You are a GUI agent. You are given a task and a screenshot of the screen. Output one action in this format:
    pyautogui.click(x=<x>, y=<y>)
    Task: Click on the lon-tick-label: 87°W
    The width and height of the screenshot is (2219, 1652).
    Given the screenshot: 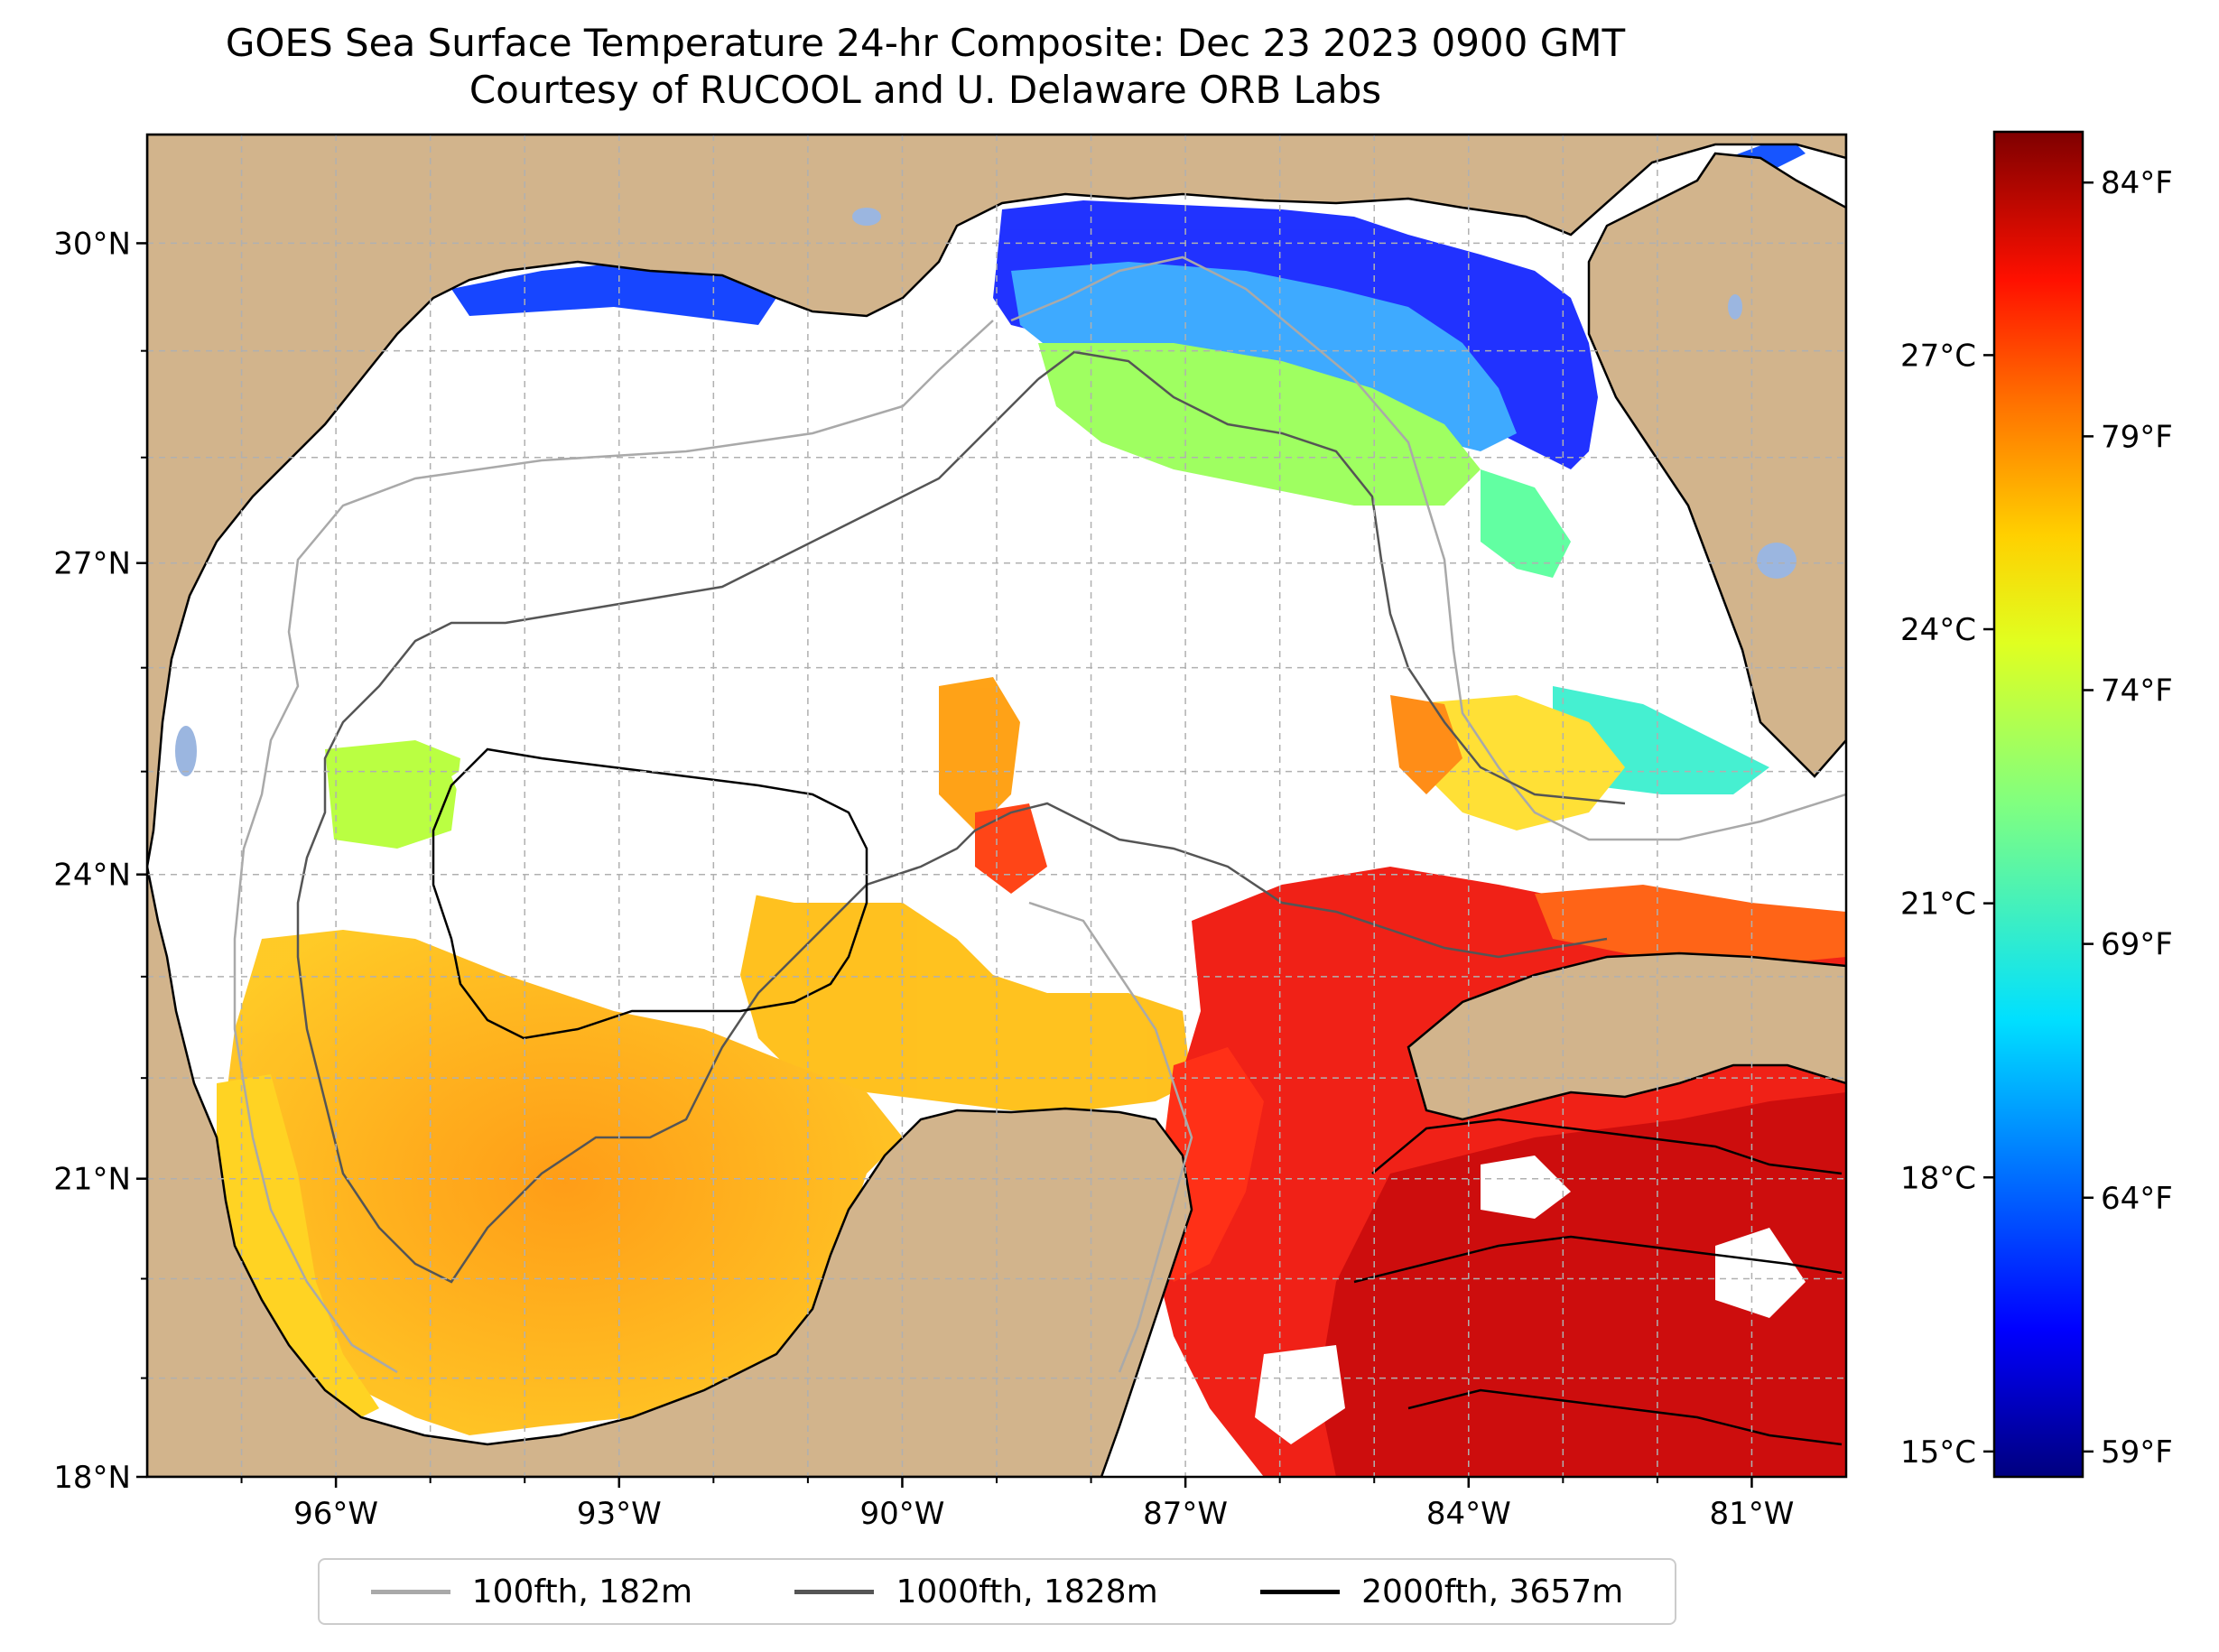 What is the action you would take?
    pyautogui.click(x=1185, y=1514)
    